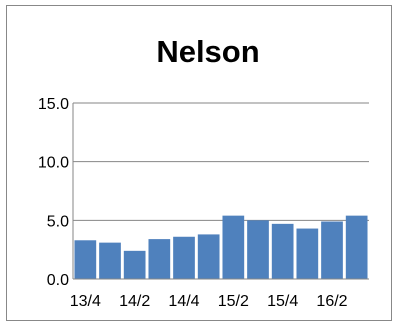 The image size is (400, 327). What do you see at coordinates (233, 301) in the screenshot?
I see `x-tick-label: 15/2` at bounding box center [233, 301].